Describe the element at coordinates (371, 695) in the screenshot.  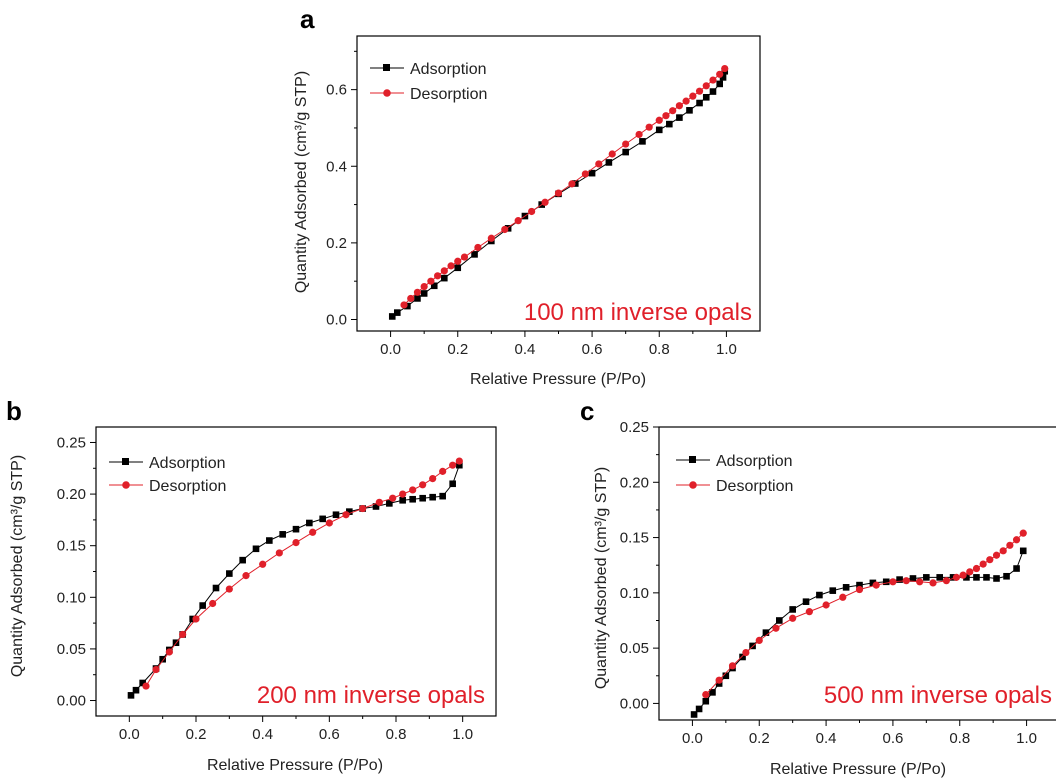
I see `annotation-b: 200 nm inverse opals` at that location.